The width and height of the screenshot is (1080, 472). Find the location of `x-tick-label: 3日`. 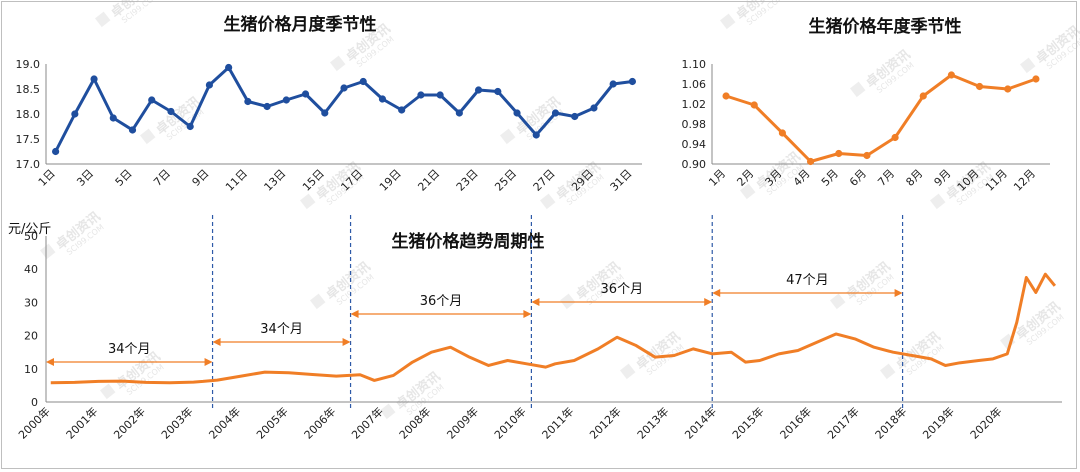

x-tick-label: 3日 is located at coordinates (85, 178).